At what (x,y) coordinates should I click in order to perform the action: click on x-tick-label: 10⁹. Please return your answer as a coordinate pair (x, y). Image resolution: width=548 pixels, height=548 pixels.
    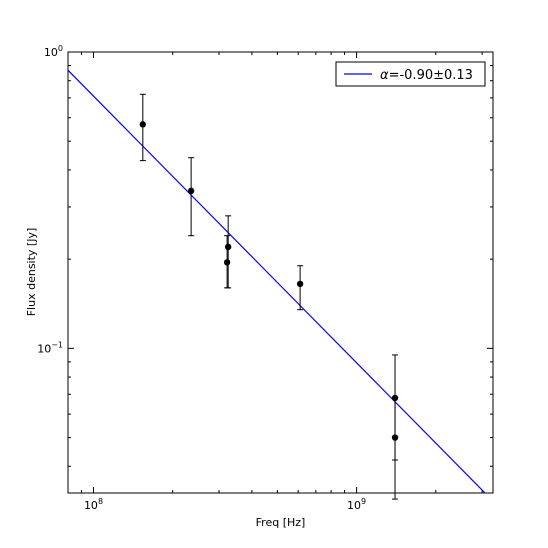
    Looking at the image, I should click on (356, 504).